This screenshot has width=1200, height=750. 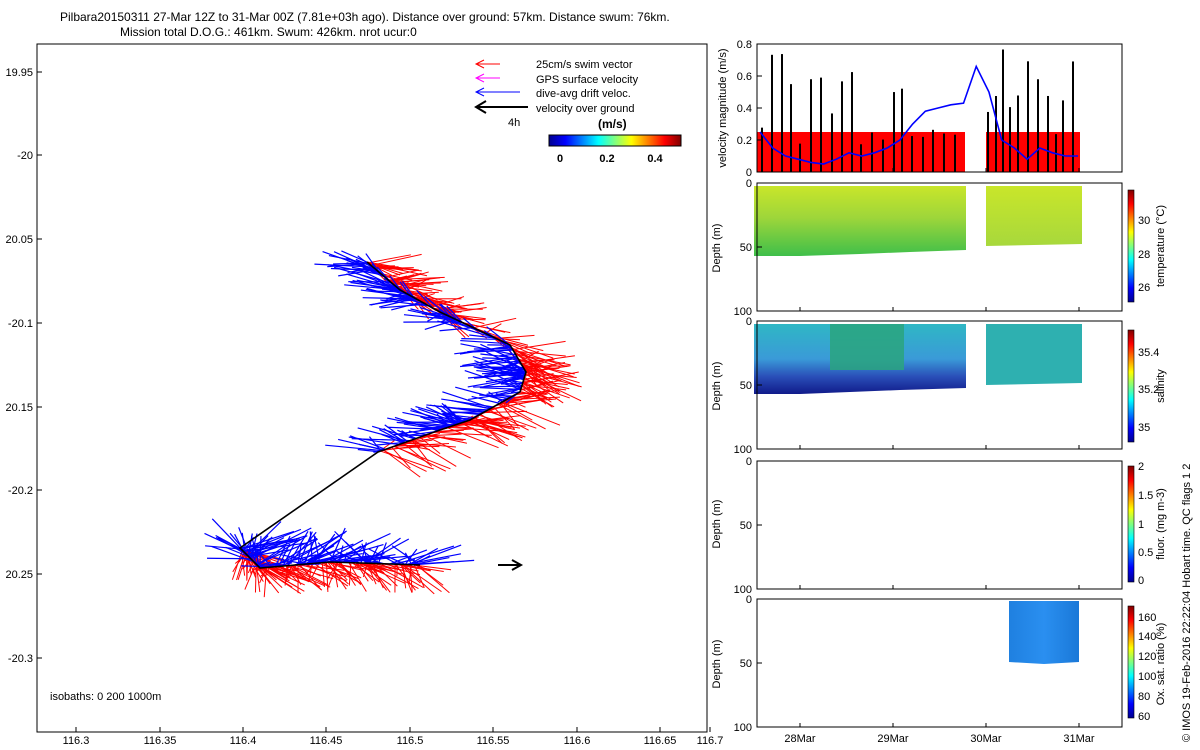 I want to click on salinity-cb-tick-0: 35.4, so click(x=1148, y=353).